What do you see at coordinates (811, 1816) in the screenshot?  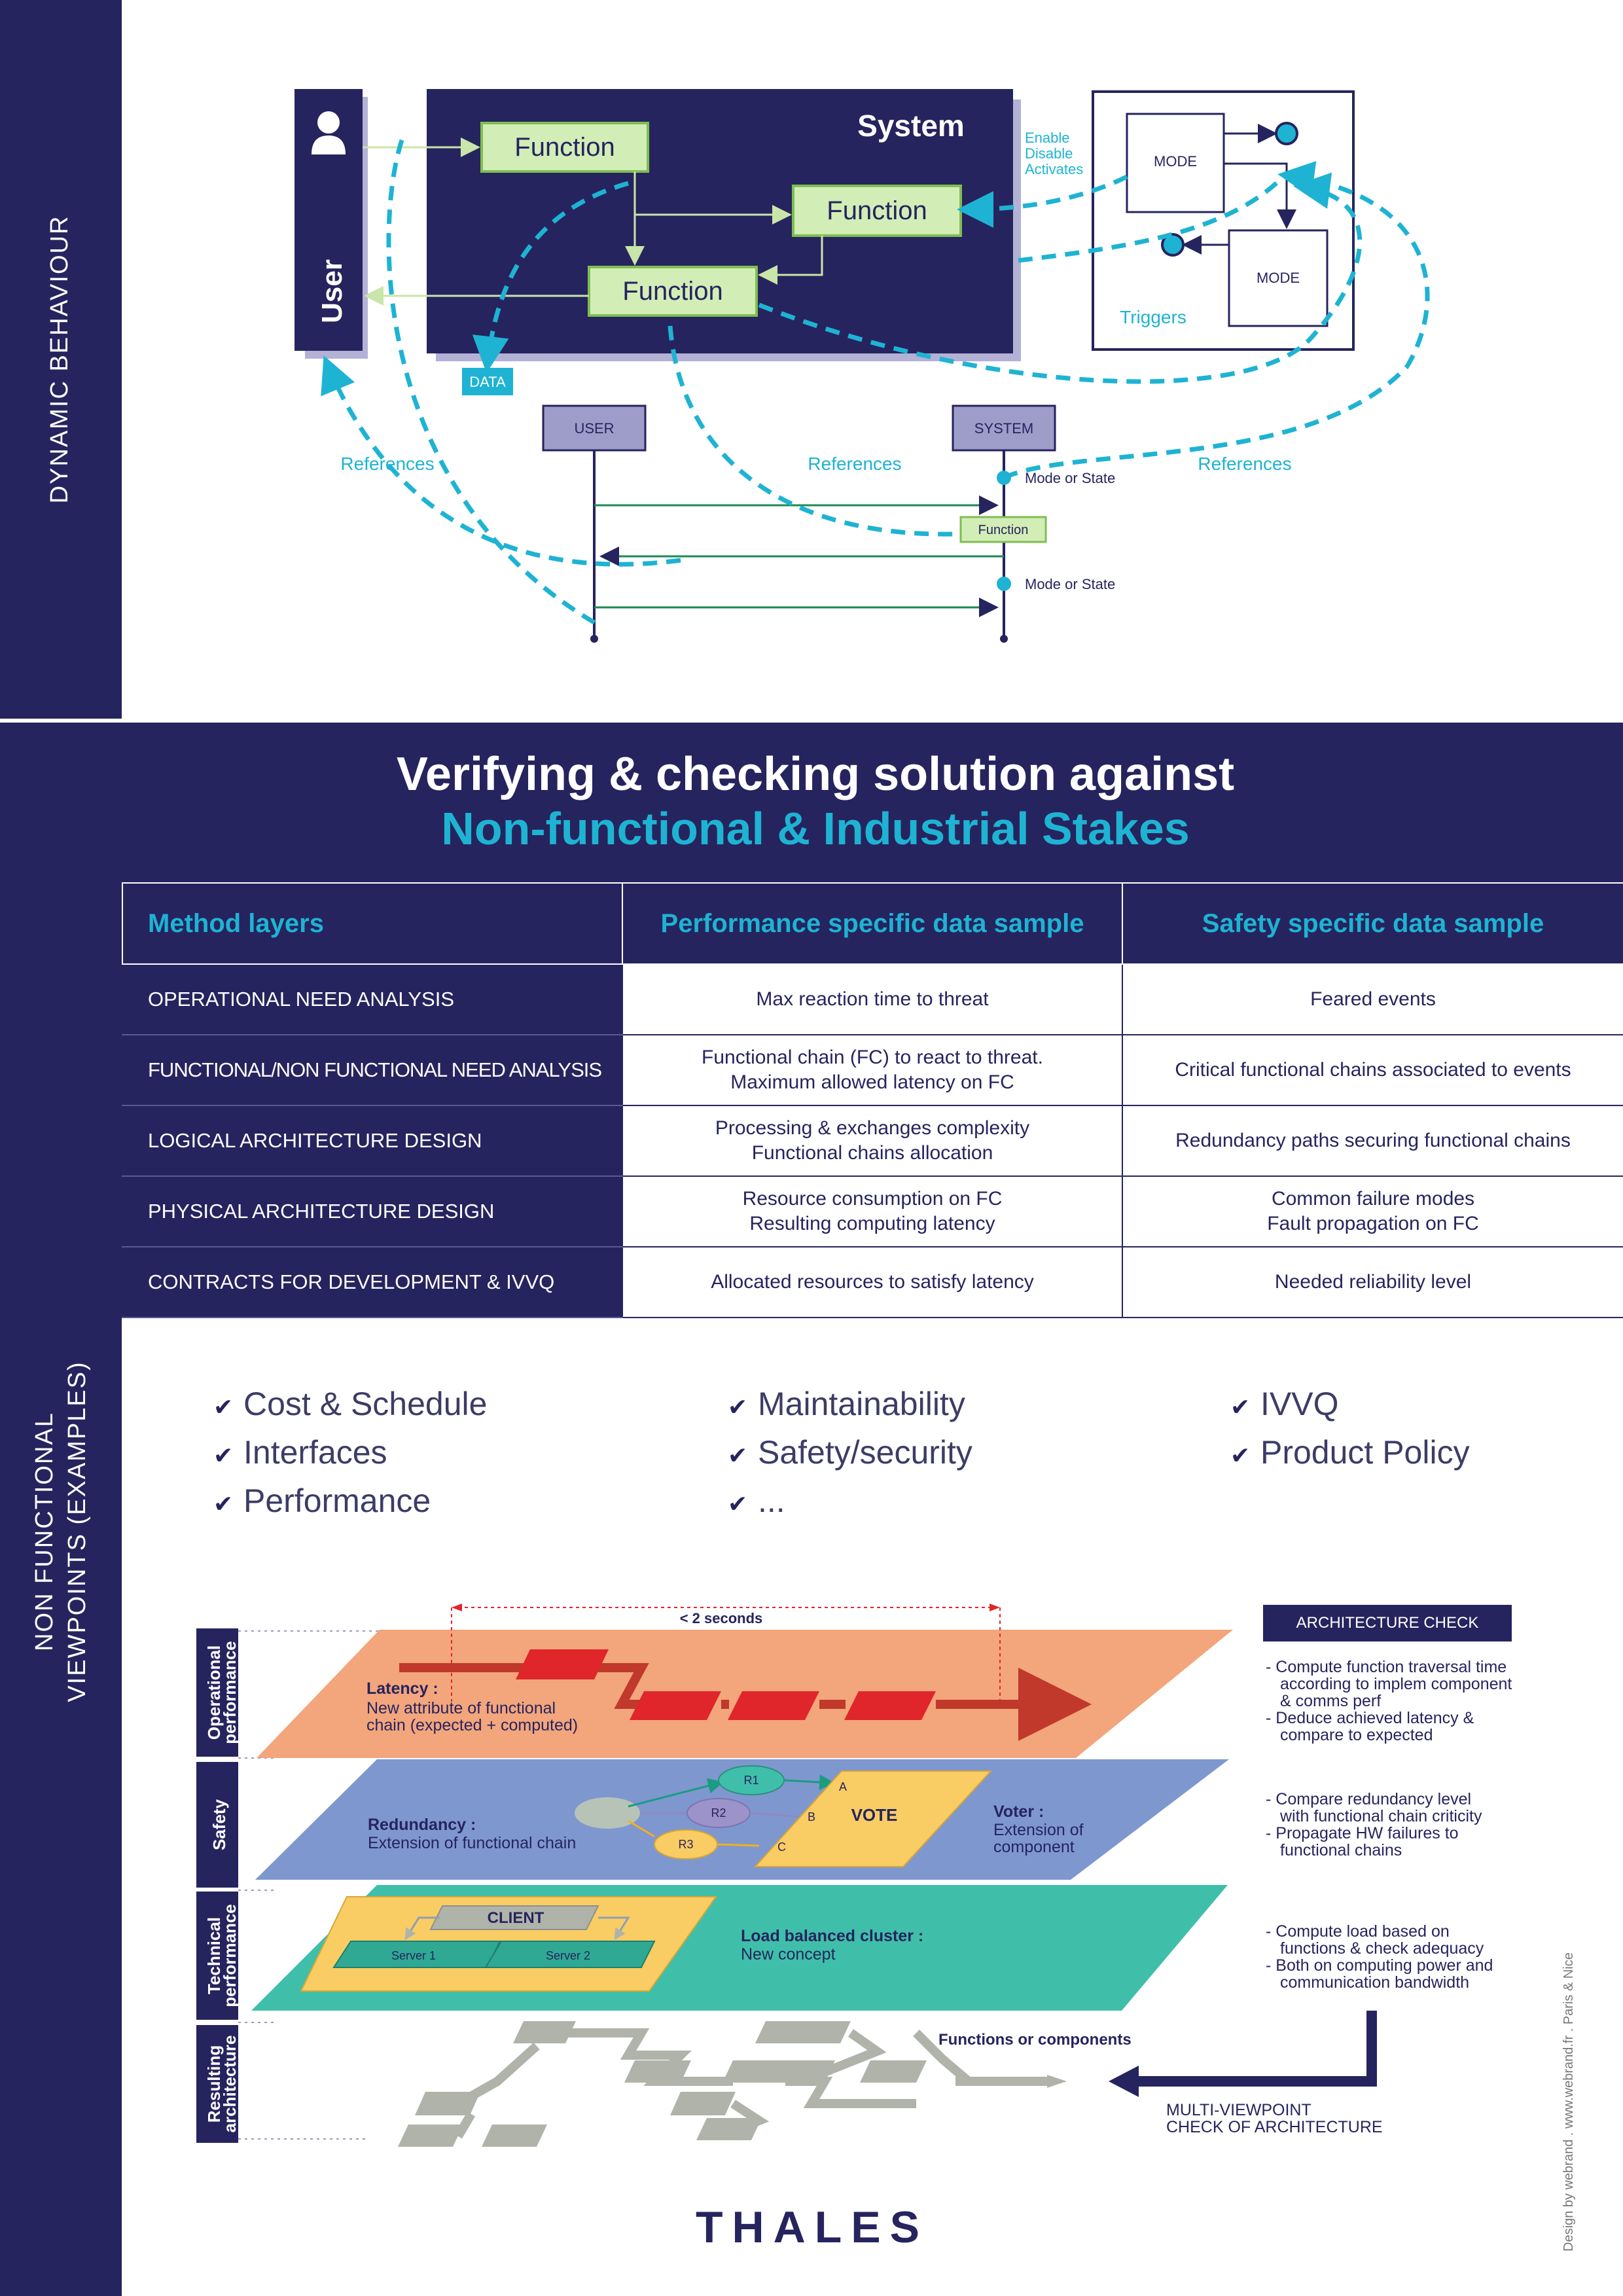 I see `vote-port-b: B` at bounding box center [811, 1816].